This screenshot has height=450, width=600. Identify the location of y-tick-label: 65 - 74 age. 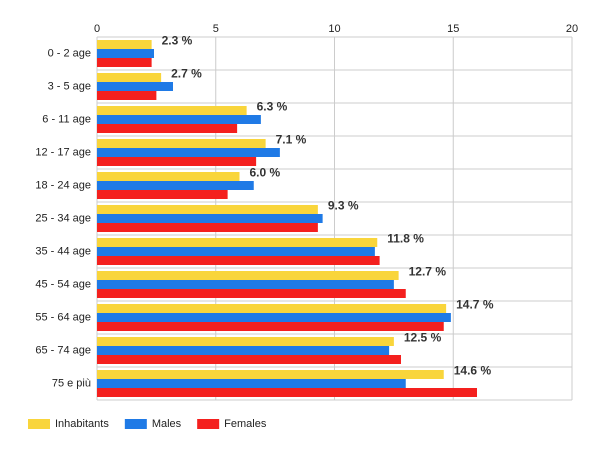
(63, 350).